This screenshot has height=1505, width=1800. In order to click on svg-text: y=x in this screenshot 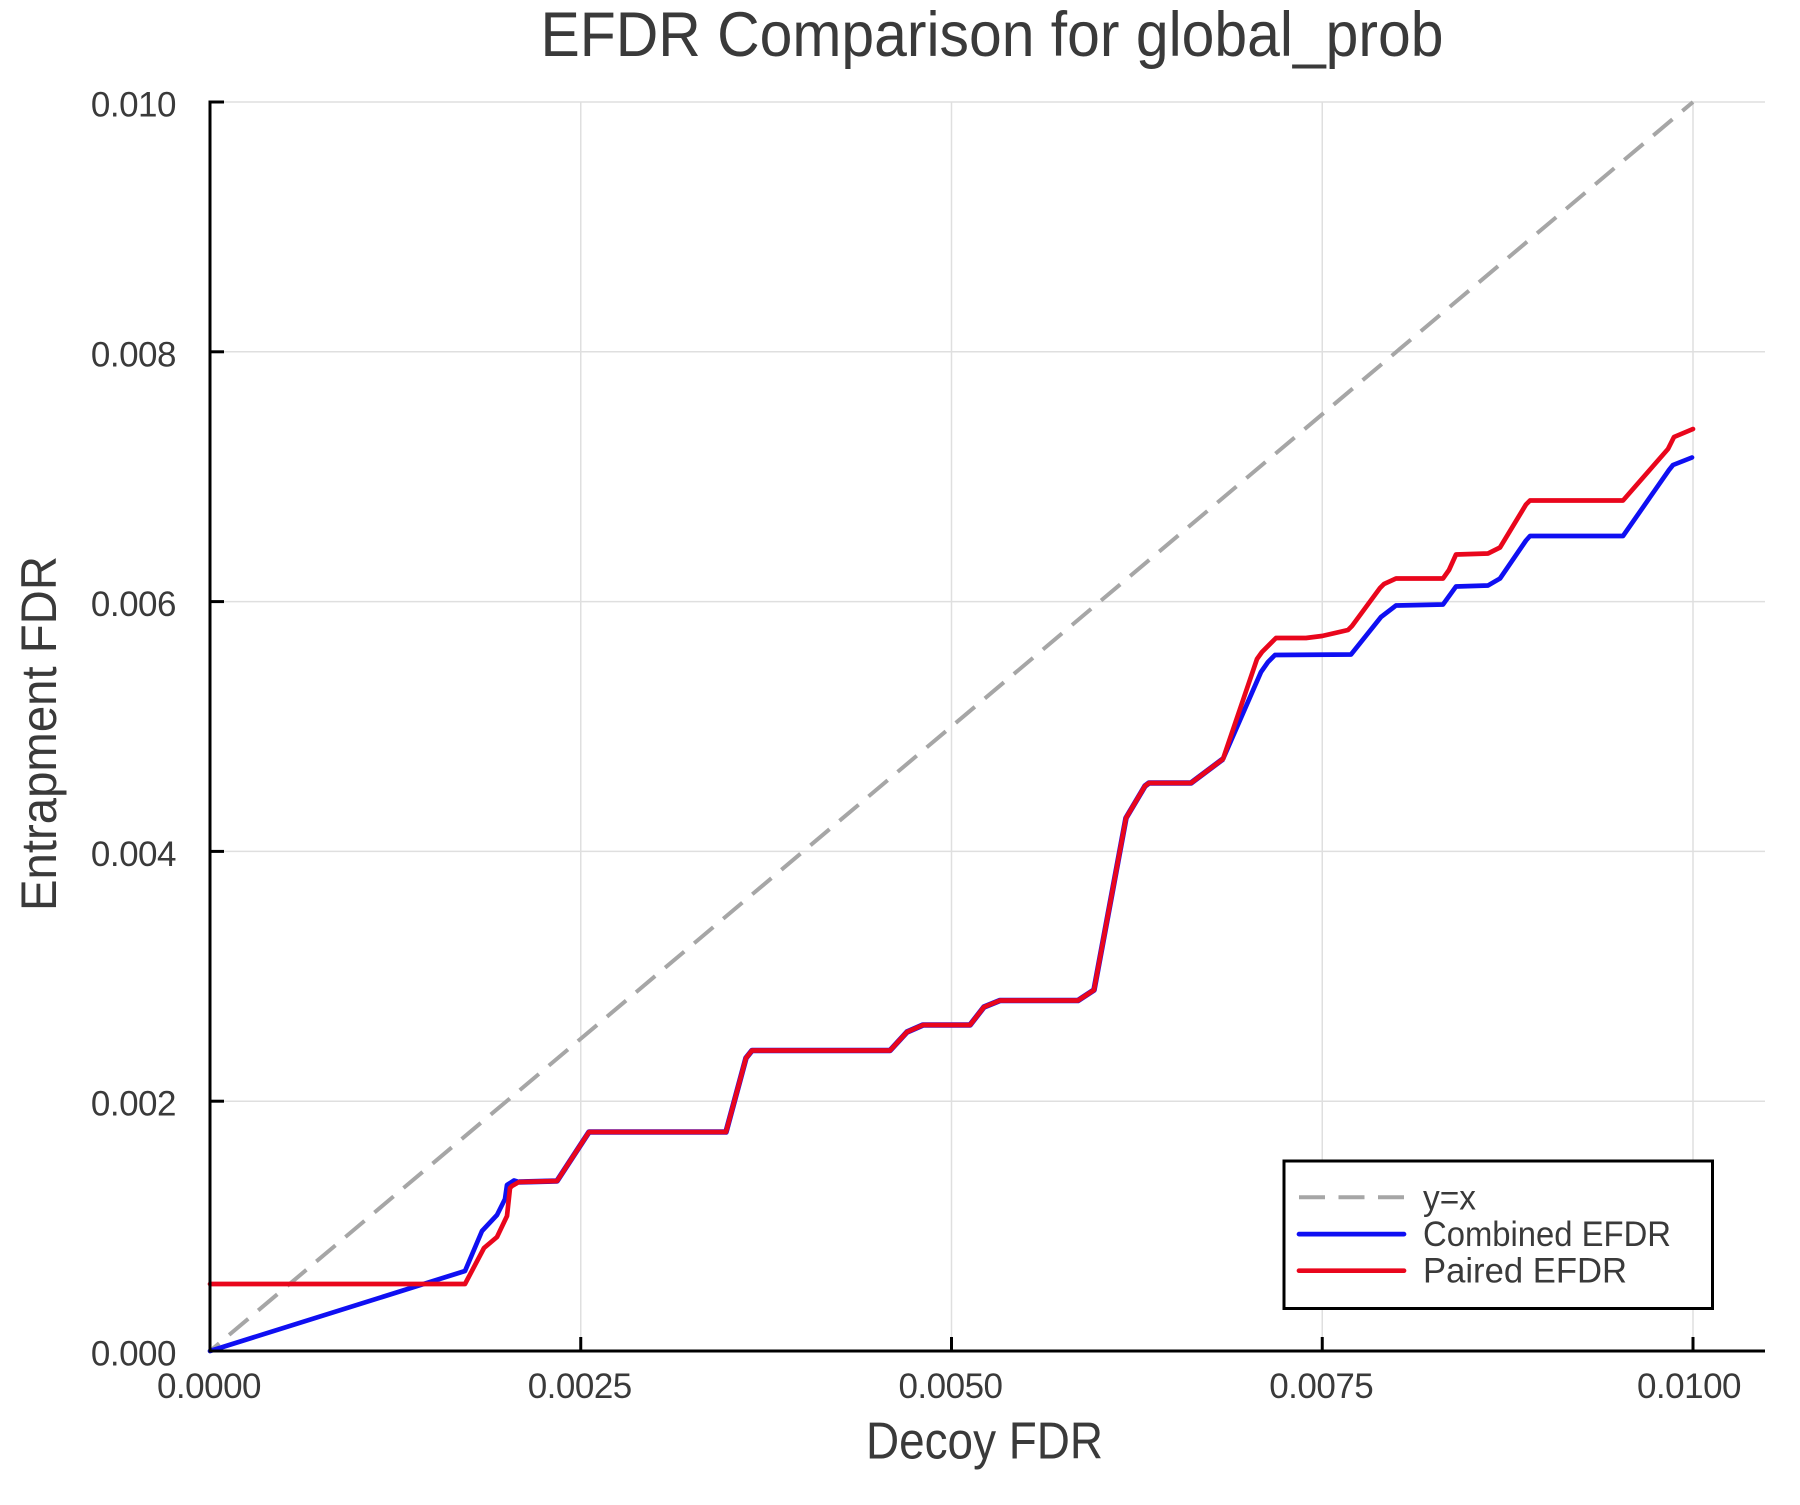, I will do `click(1449, 1197)`.